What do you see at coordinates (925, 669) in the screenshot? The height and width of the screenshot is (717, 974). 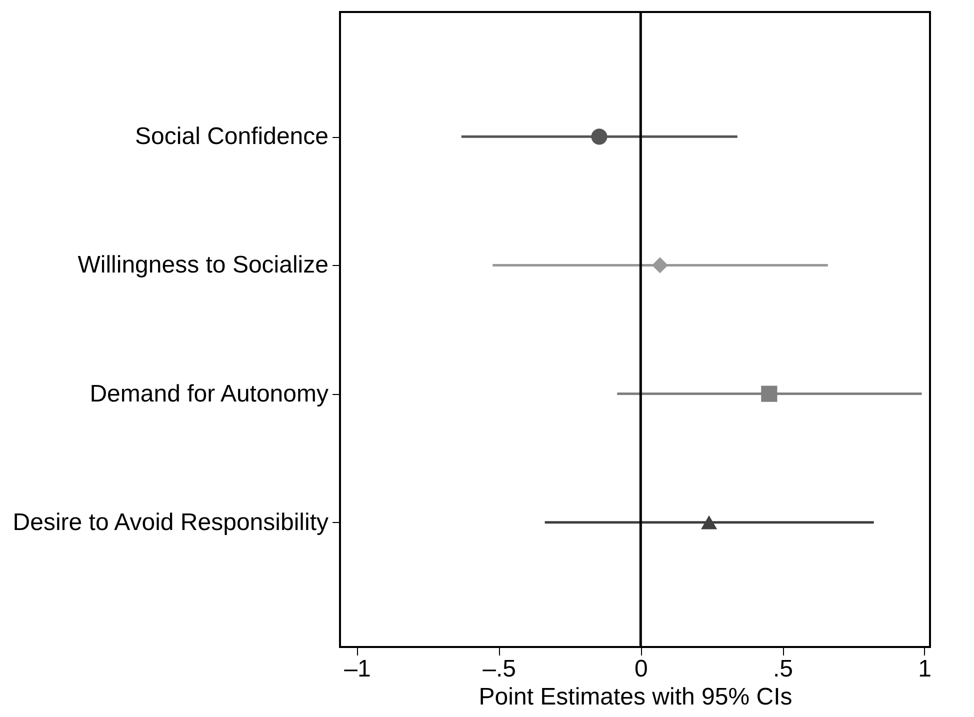 I see `x-tick-label: 1` at bounding box center [925, 669].